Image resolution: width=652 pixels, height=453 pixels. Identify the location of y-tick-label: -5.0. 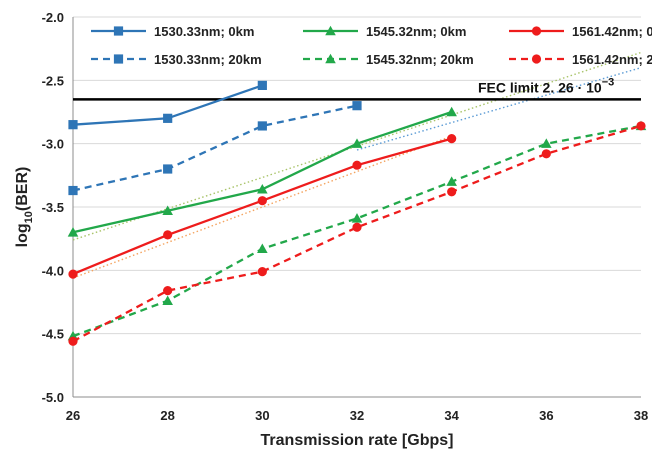
(53, 397).